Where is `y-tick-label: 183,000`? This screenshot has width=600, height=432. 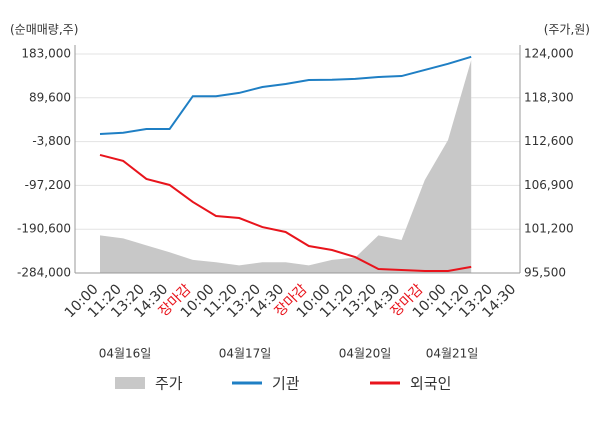 y-tick-label: 183,000 is located at coordinates (46, 54).